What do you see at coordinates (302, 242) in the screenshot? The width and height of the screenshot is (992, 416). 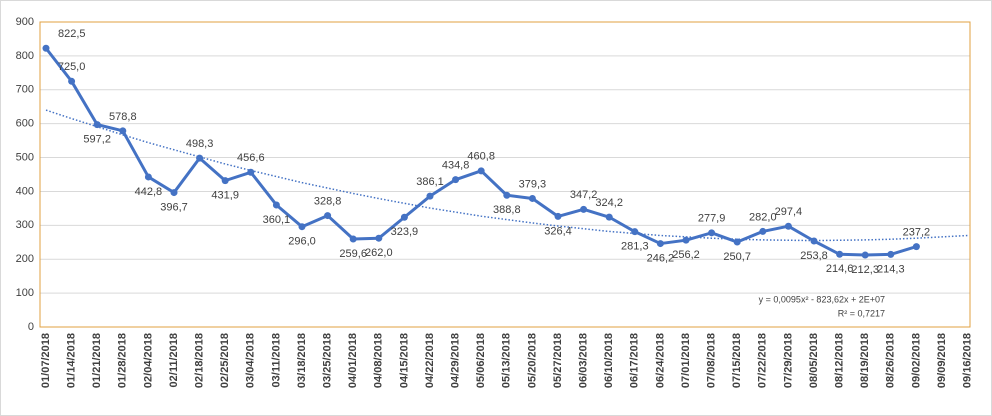 I see `data-label: 296,0` at bounding box center [302, 242].